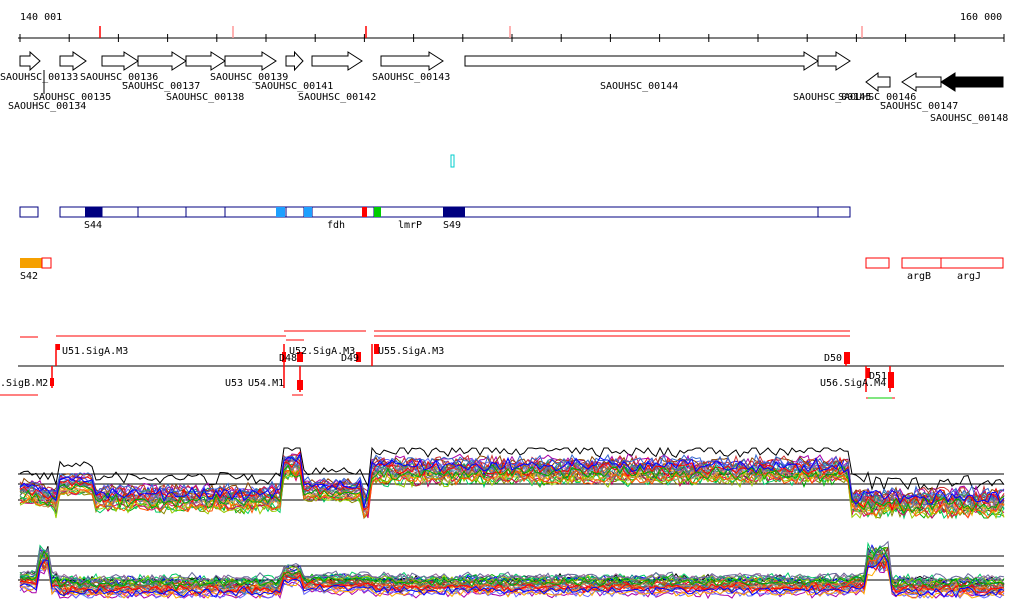 The width and height of the screenshot is (1024, 611). Describe the element at coordinates (95, 351) in the screenshot. I see `regulatory-label: U51.SigA.M3` at that location.